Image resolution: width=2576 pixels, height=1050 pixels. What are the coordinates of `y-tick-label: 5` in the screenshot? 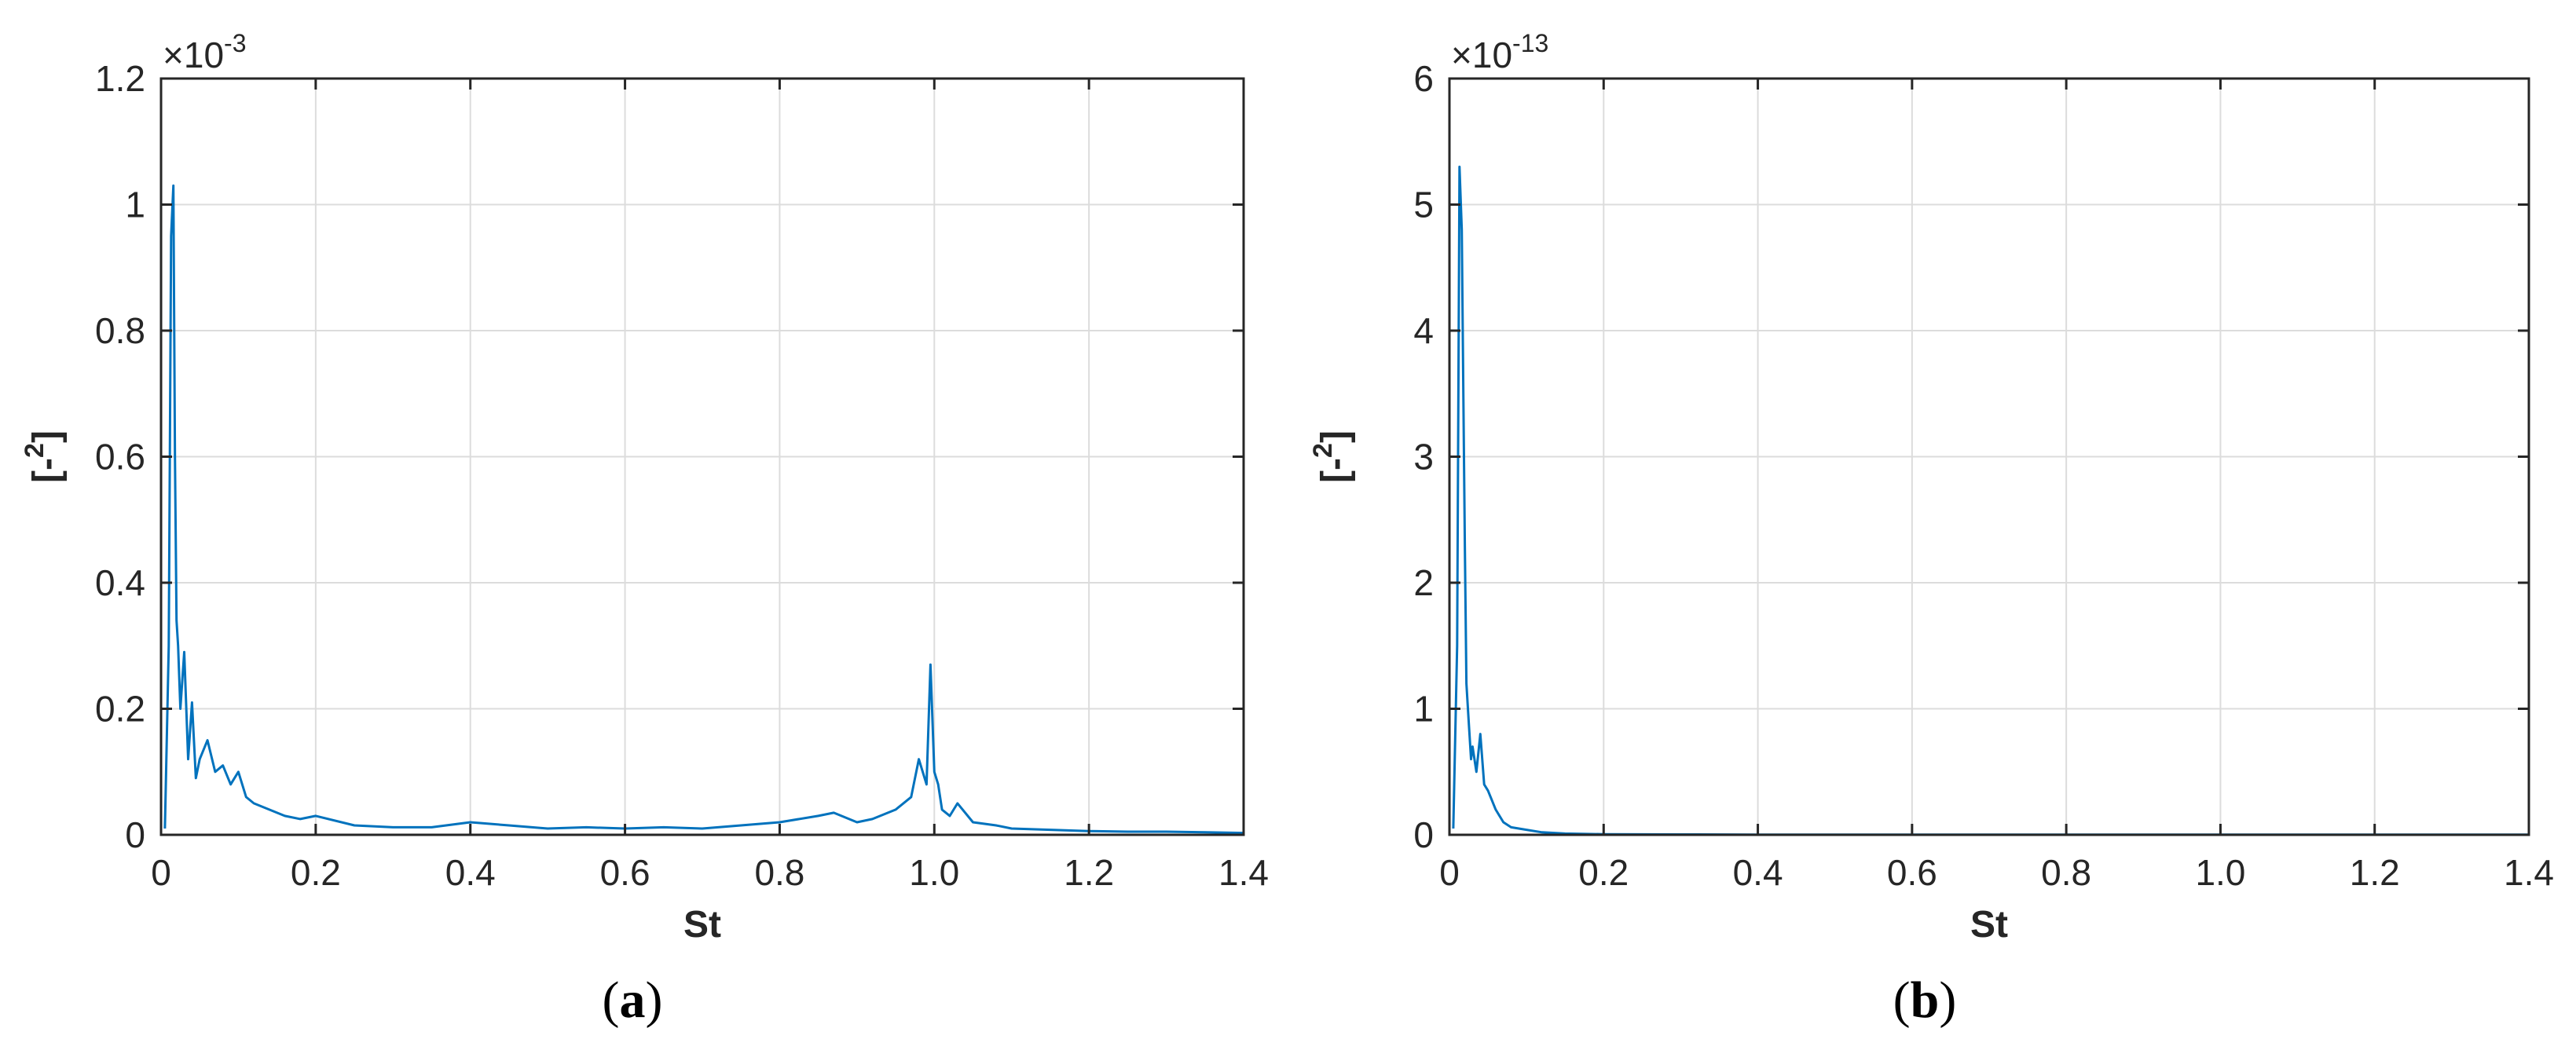 It's located at (1423, 205).